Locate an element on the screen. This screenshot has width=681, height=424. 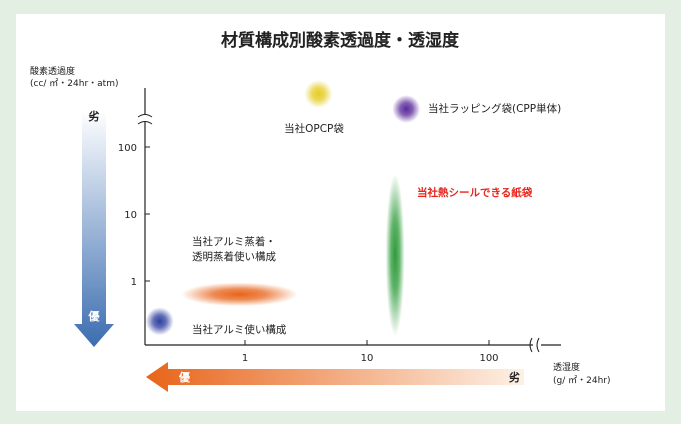
y-axis-break is located at coordinates (145, 119).